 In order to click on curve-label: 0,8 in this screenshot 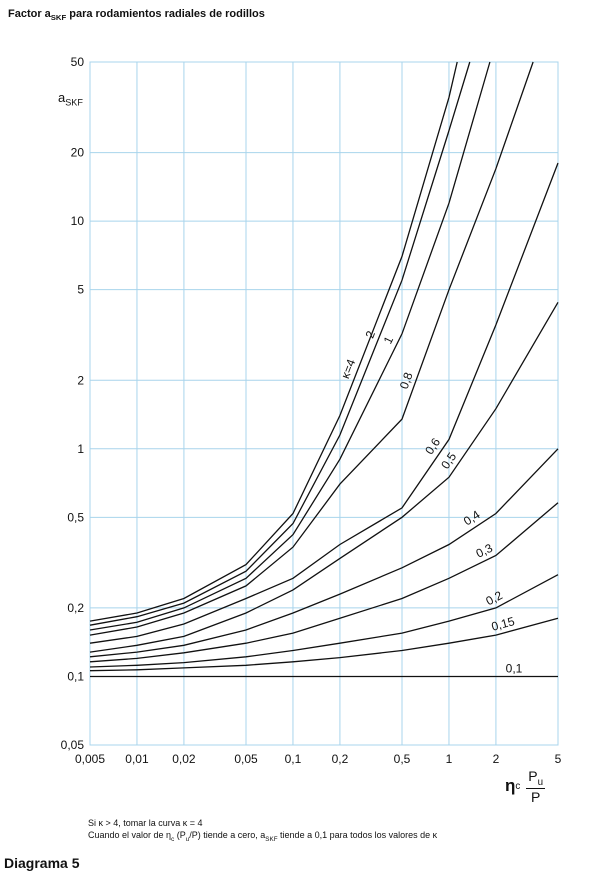, I will do `click(406, 380)`.